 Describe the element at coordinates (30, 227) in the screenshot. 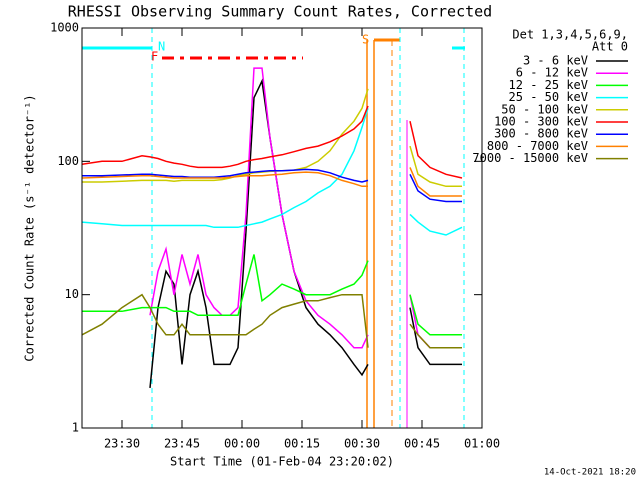

I see `y-axis-label: Corrected Count Rate (s⁻¹ detector⁻¹)` at that location.